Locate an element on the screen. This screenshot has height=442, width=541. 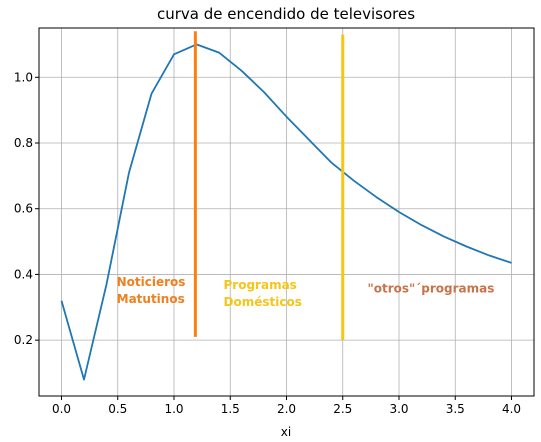
x-tick-label: 1.0 is located at coordinates (173, 409).